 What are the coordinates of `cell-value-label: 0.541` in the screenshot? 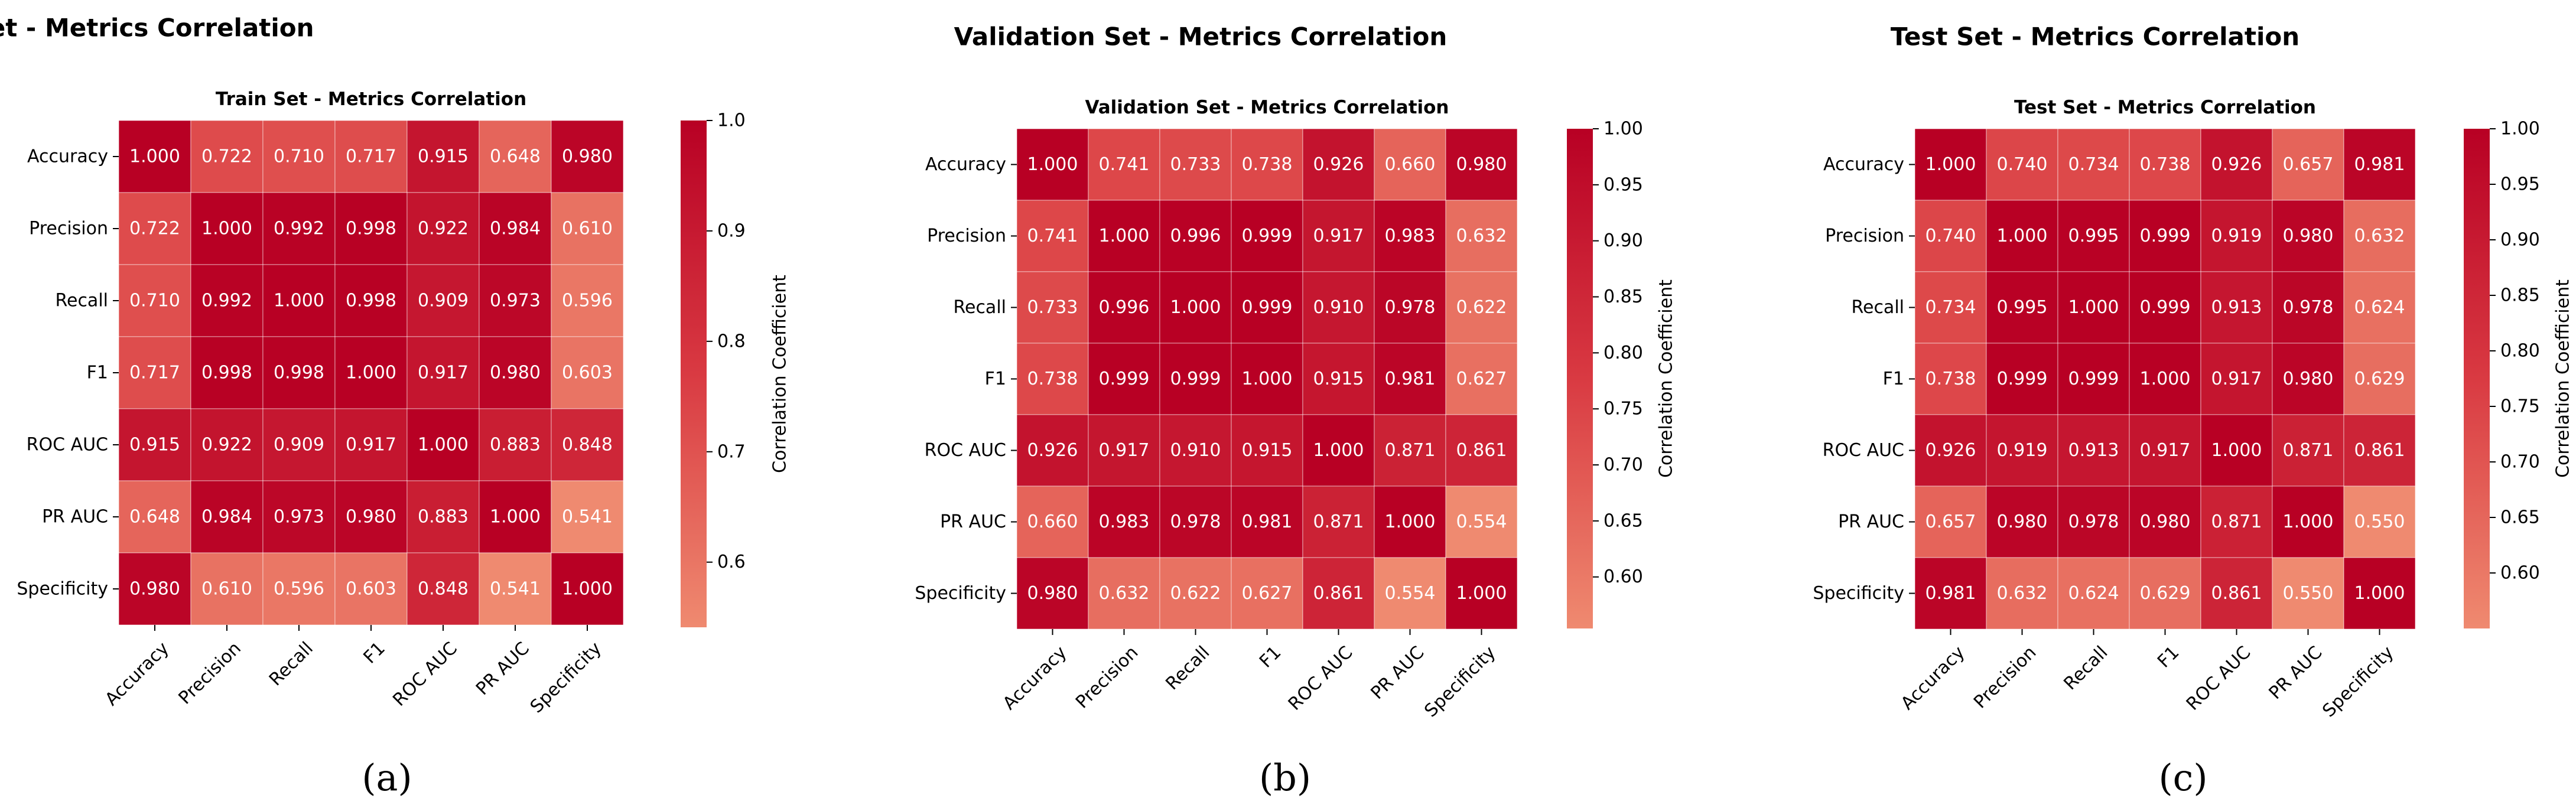 It's located at (587, 517).